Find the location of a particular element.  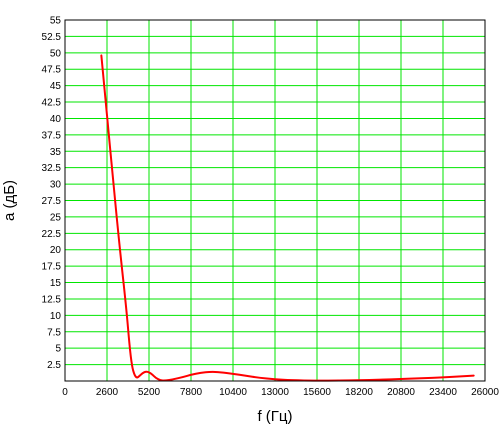

y-tick-label: 45 is located at coordinates (56, 86).